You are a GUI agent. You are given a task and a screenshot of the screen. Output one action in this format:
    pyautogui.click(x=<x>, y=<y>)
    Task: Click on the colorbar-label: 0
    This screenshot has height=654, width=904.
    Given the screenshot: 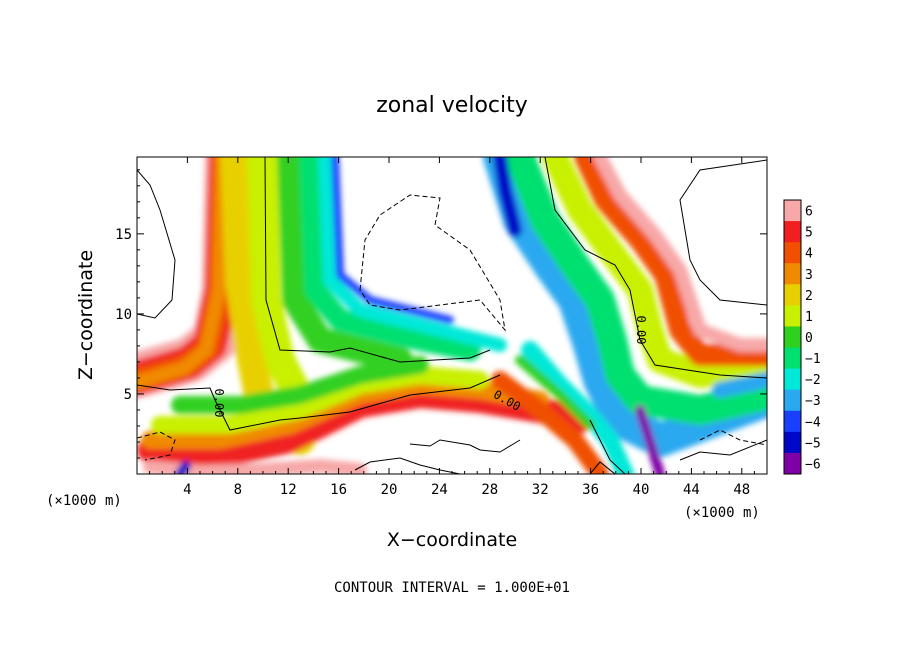 What is the action you would take?
    pyautogui.click(x=809, y=338)
    